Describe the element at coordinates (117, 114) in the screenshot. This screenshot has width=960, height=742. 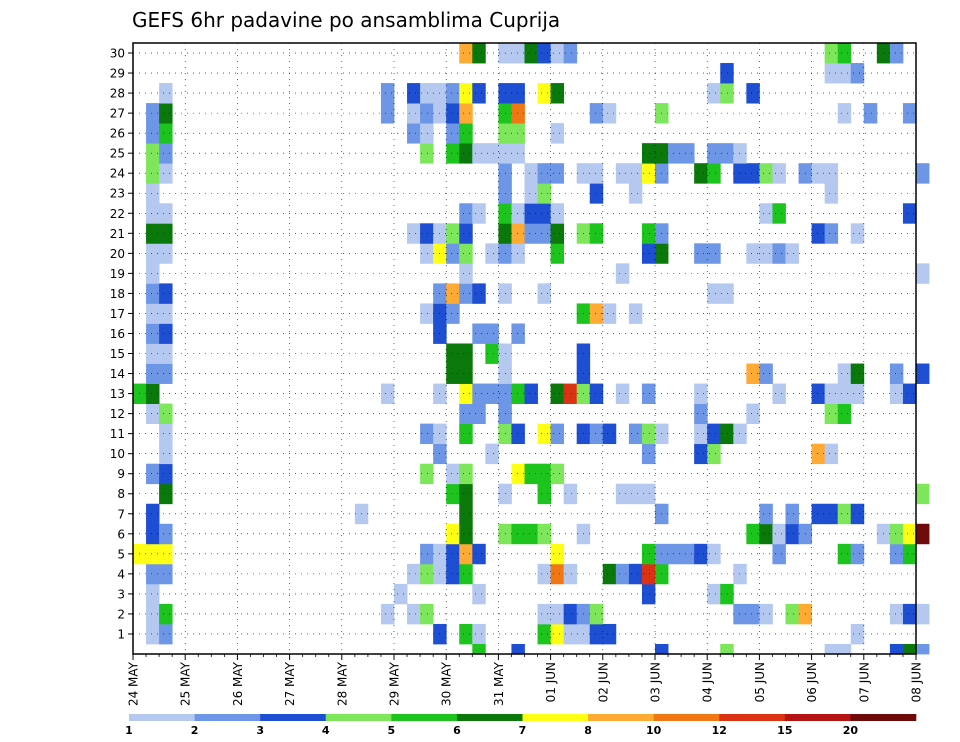
I see `y-tick-label: 27` at that location.